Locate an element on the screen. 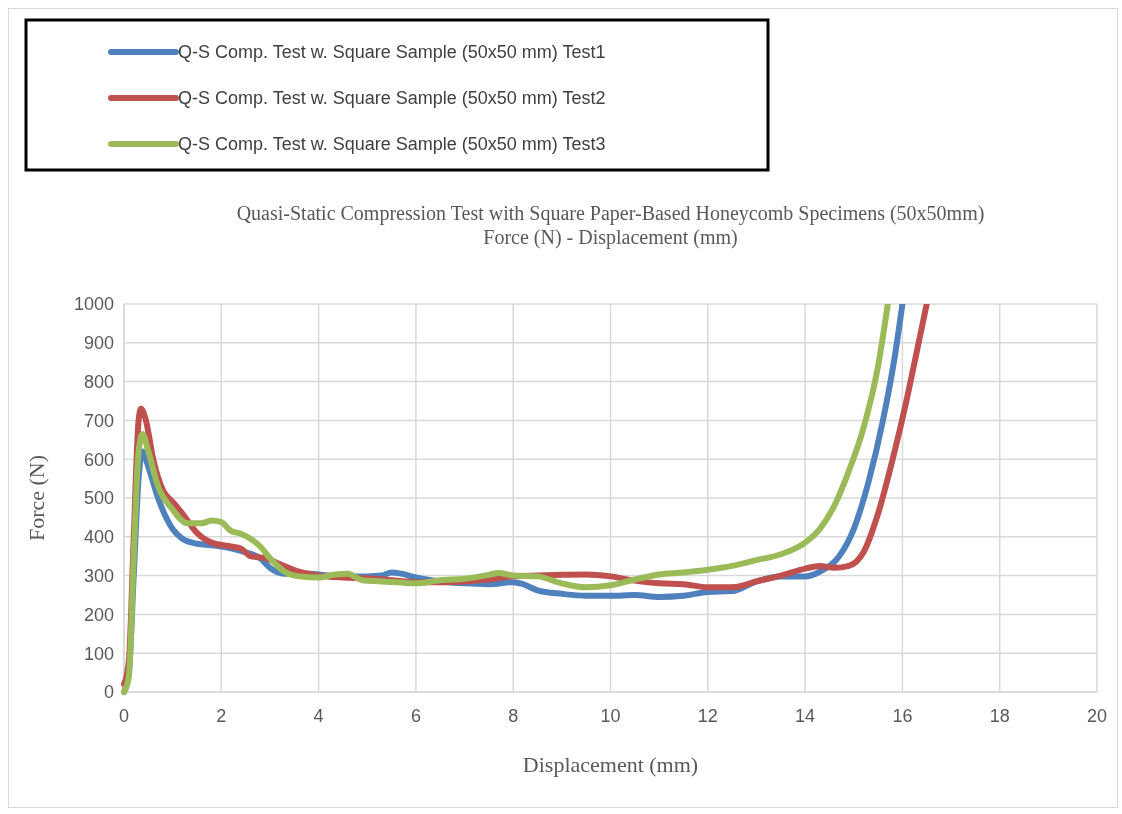  y-tick-label: 400 is located at coordinates (98, 537).